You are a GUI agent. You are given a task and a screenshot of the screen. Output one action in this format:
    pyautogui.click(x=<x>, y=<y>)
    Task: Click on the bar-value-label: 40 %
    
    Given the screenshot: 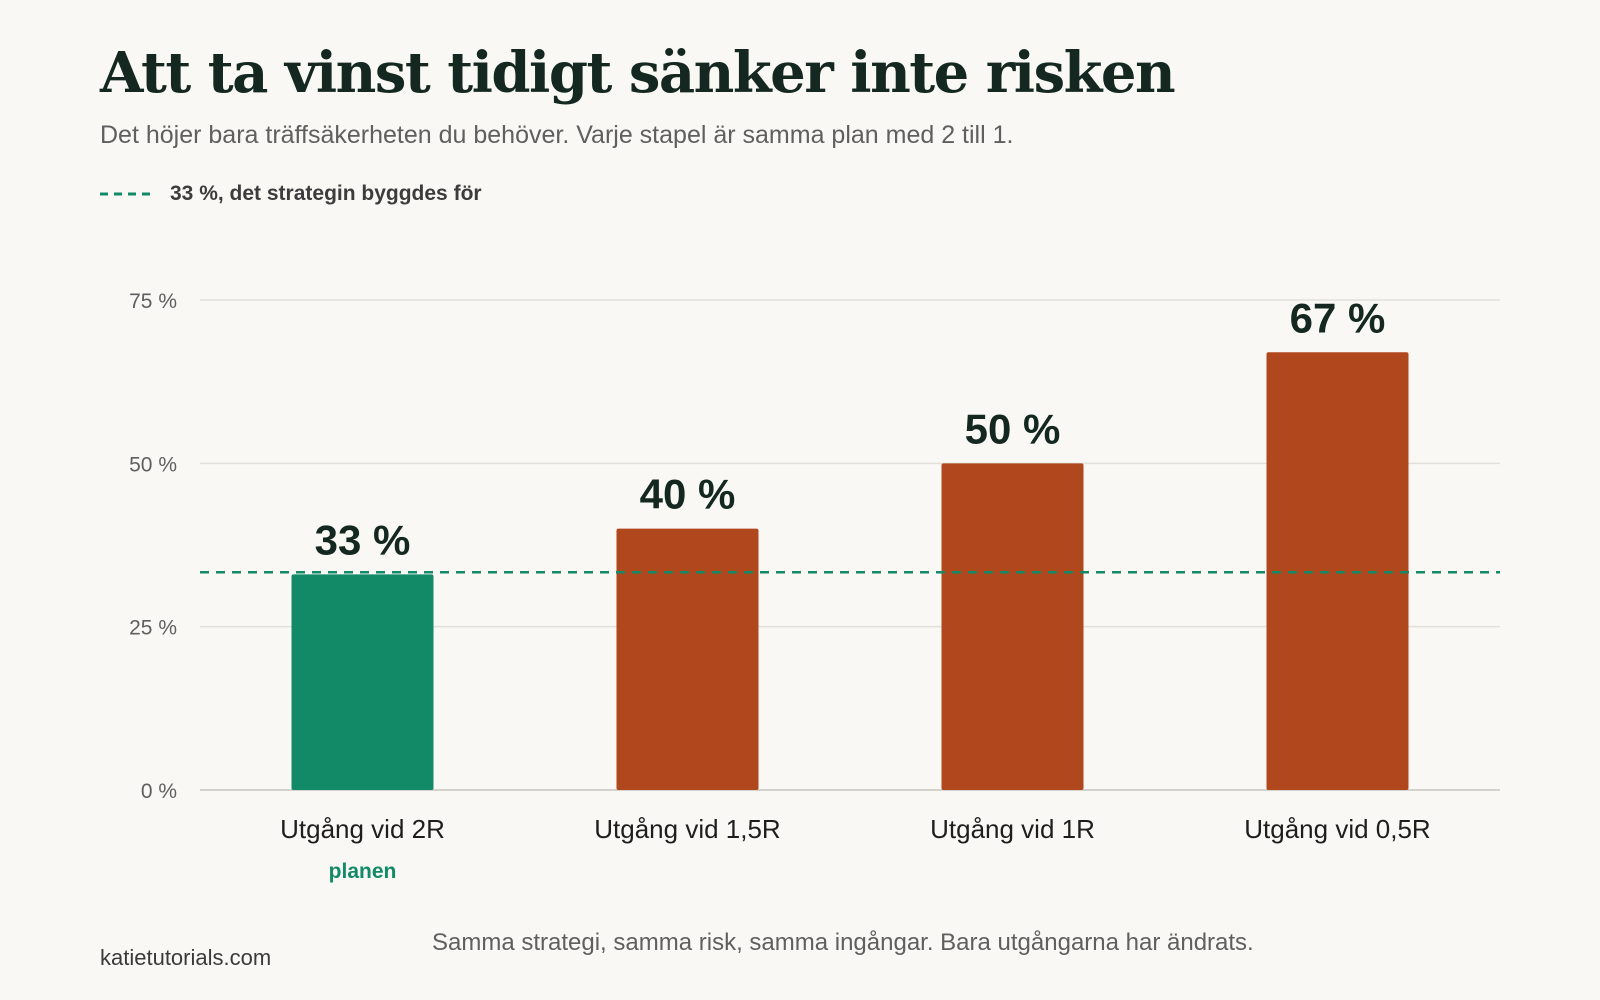 What is the action you would take?
    pyautogui.click(x=688, y=494)
    